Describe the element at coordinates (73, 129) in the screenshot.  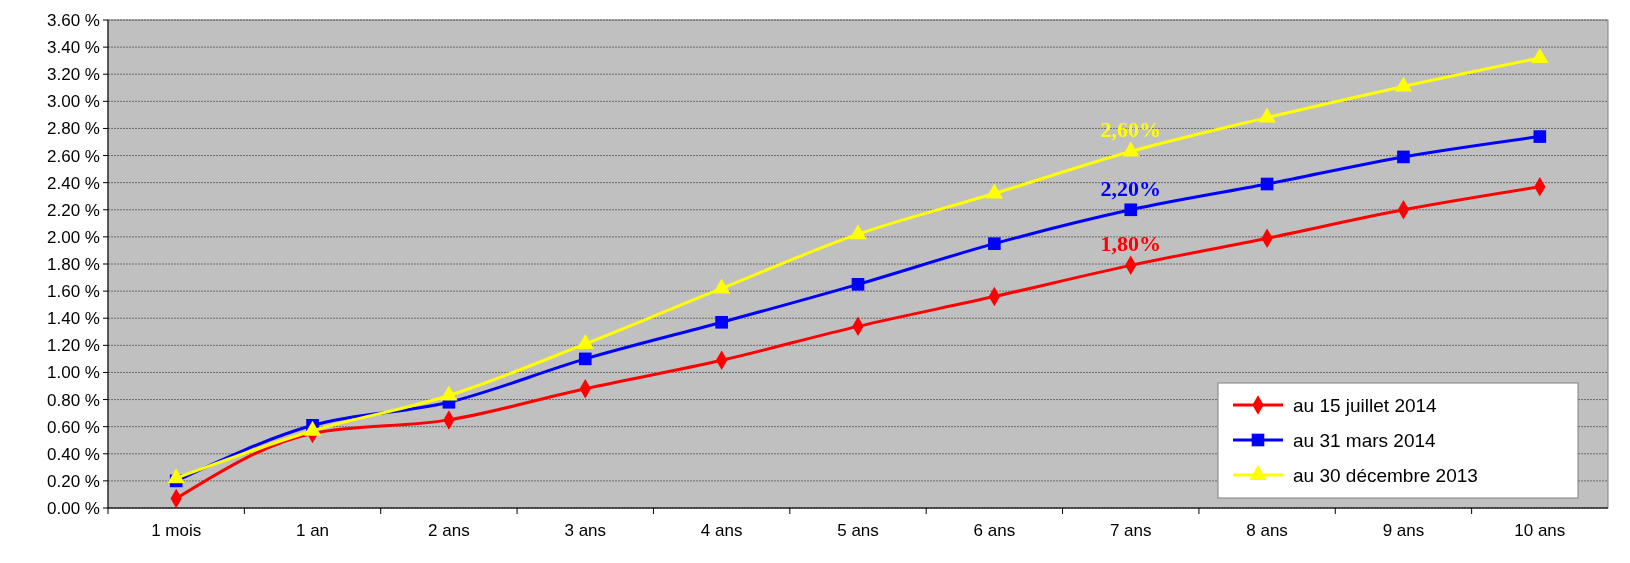
I see `y-tick-label: 2.80 %` at that location.